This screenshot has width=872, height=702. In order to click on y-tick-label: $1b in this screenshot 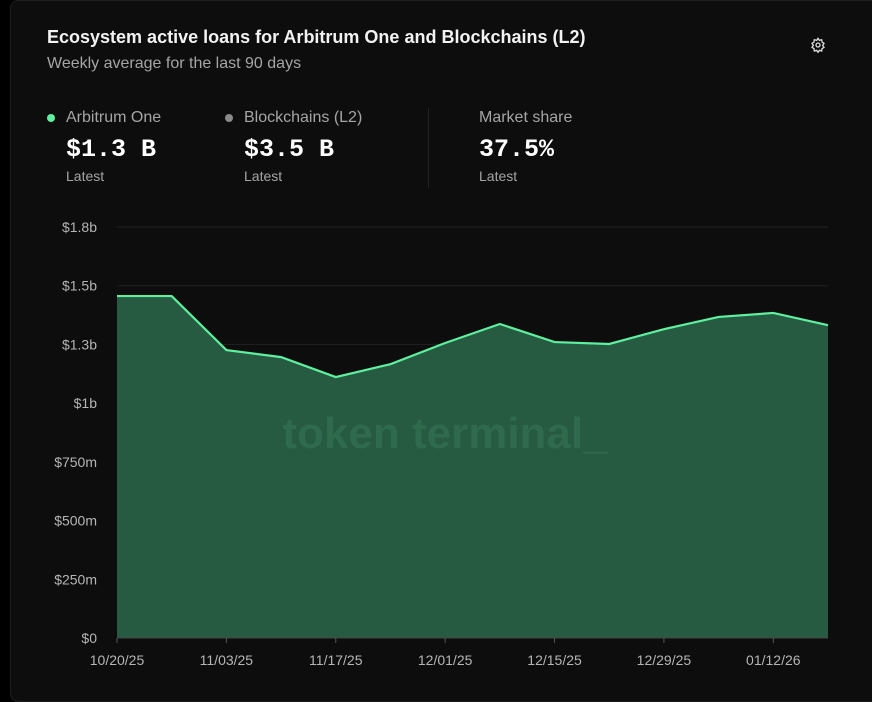, I will do `click(86, 403)`.